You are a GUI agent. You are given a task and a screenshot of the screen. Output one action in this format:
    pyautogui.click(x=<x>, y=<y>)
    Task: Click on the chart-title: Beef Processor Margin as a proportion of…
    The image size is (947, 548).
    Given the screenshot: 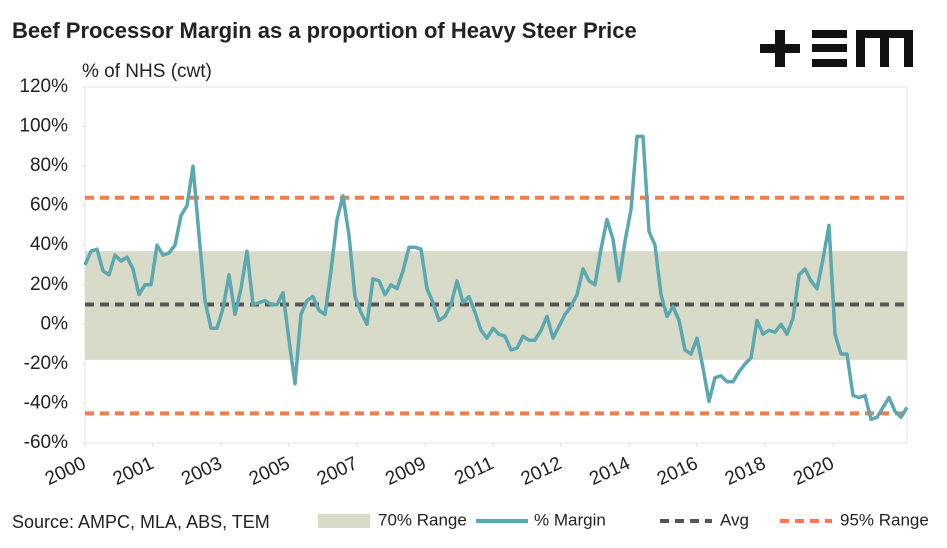 What is the action you would take?
    pyautogui.click(x=324, y=30)
    